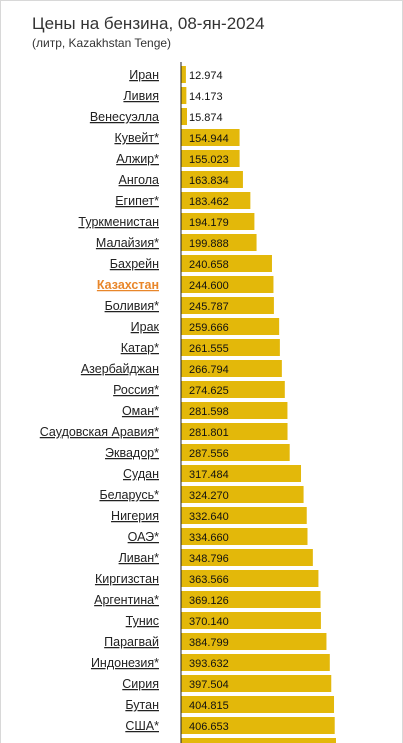  Describe the element at coordinates (124, 117) in the screenshot. I see `category-label: Венесуэлла` at that location.